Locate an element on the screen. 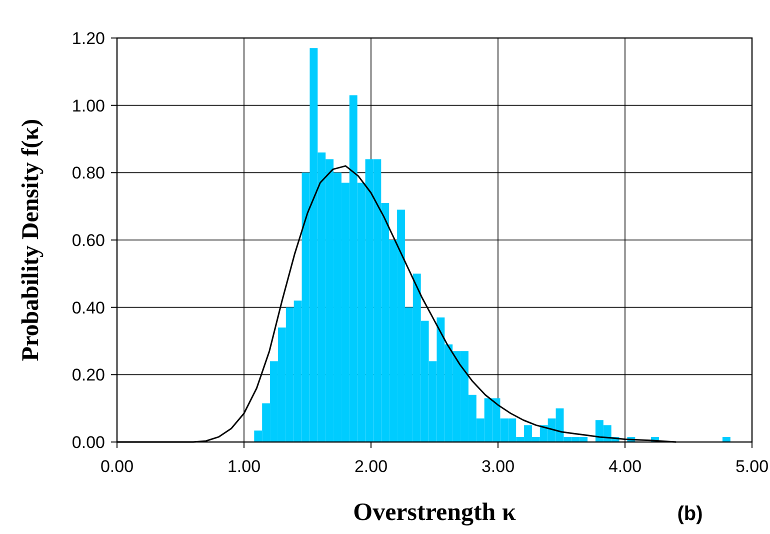 The height and width of the screenshot is (534, 770). x-tick-label: 4.00 is located at coordinates (625, 466).